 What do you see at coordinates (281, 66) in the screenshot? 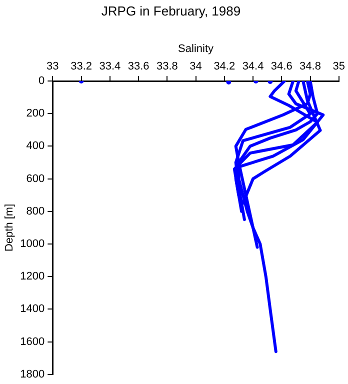
I see `x-tick-label: 34.6` at bounding box center [281, 66].